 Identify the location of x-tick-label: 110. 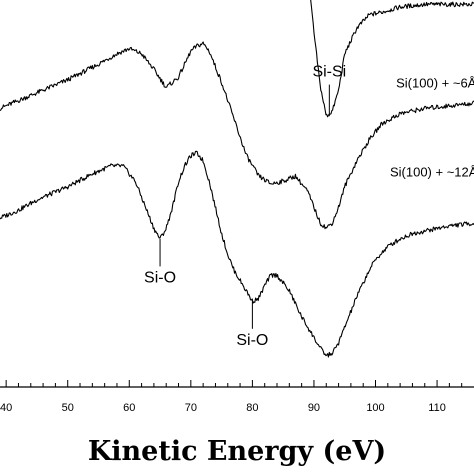
(437, 408).